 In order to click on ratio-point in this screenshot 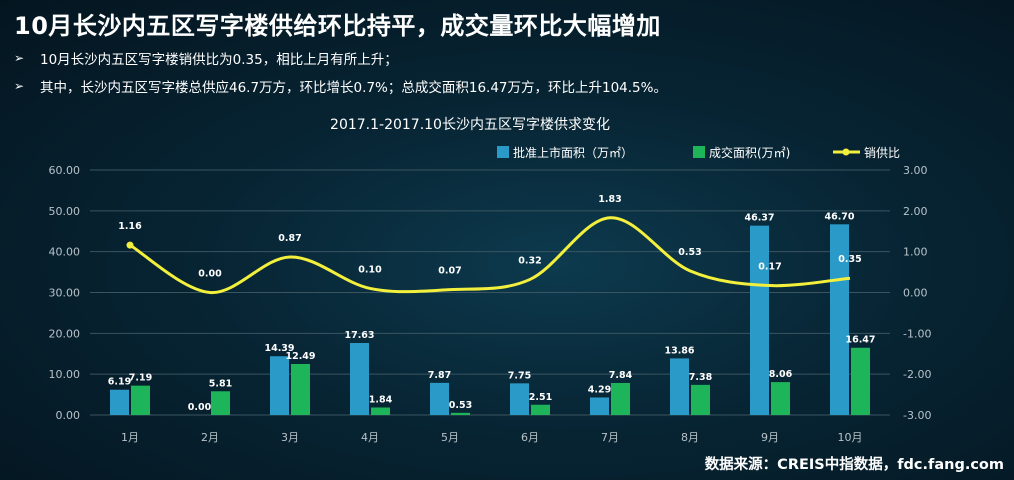, I will do `click(130, 245)`.